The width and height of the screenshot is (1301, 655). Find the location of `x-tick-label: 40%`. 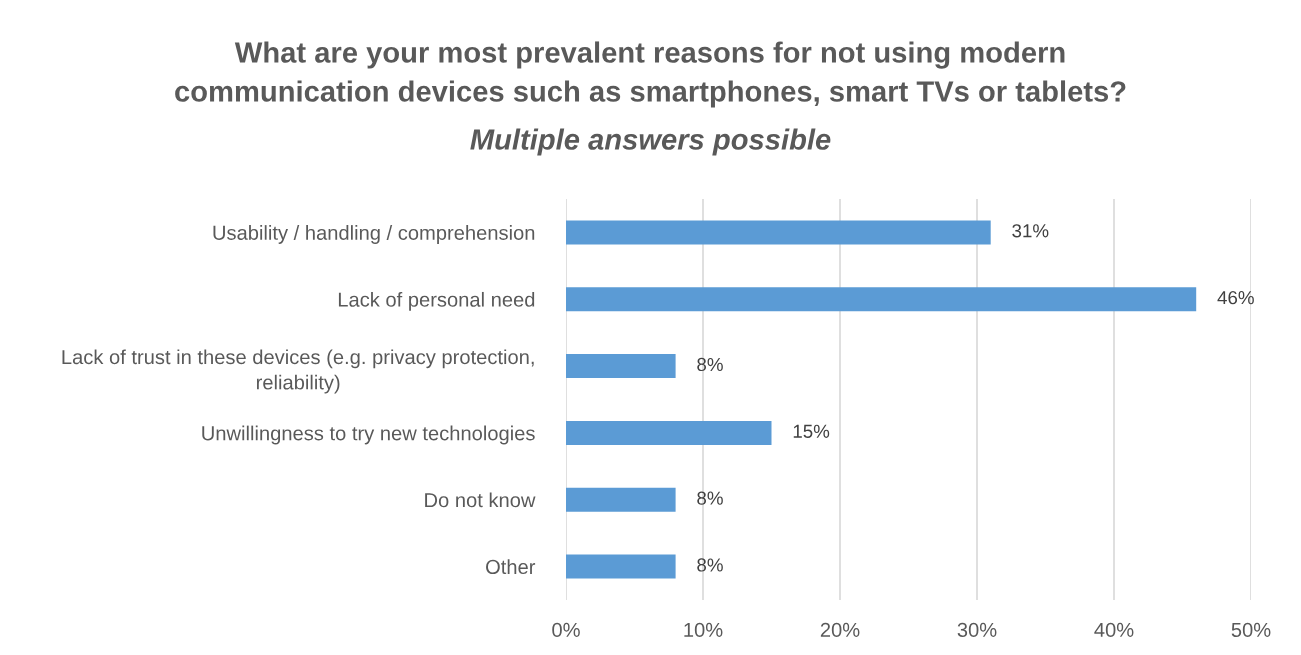

x-tick-label: 40% is located at coordinates (1114, 630).